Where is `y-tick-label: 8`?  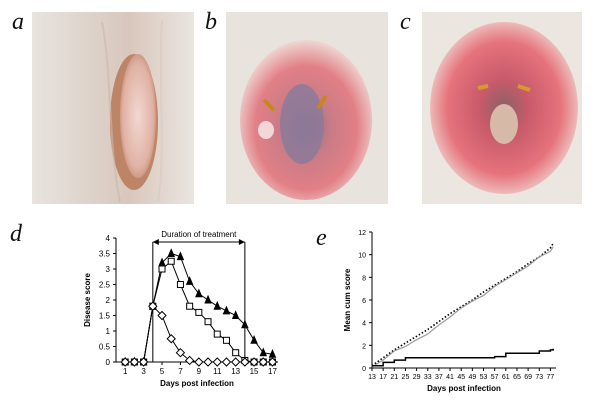
y-tick-label: 8 is located at coordinates (364, 278).